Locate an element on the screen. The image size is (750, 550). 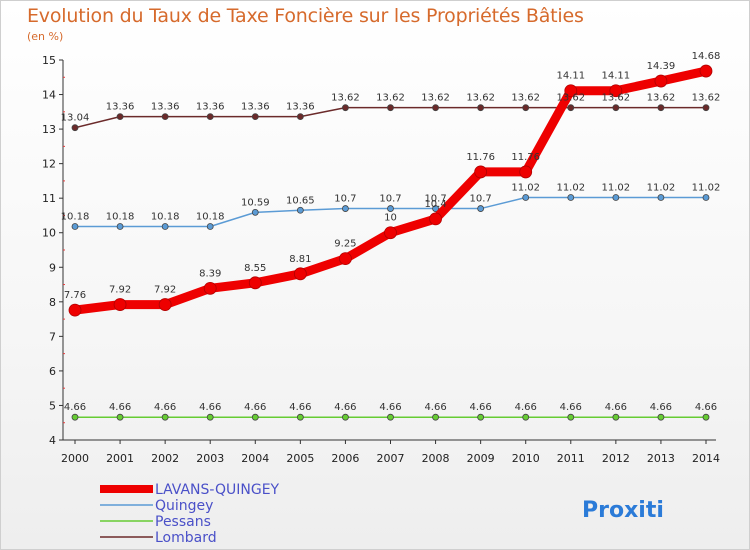
y-tick-label: 10 is located at coordinates (49, 233).